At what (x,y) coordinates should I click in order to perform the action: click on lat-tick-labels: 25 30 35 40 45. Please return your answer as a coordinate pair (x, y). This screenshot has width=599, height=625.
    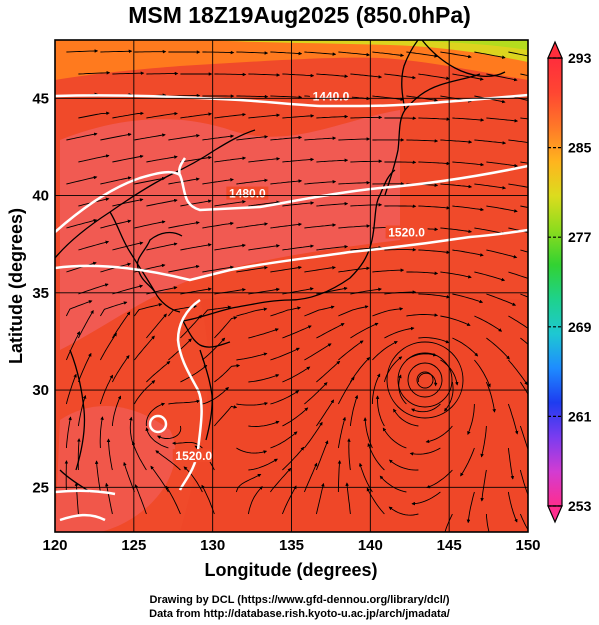
    Looking at the image, I should click on (40, 293).